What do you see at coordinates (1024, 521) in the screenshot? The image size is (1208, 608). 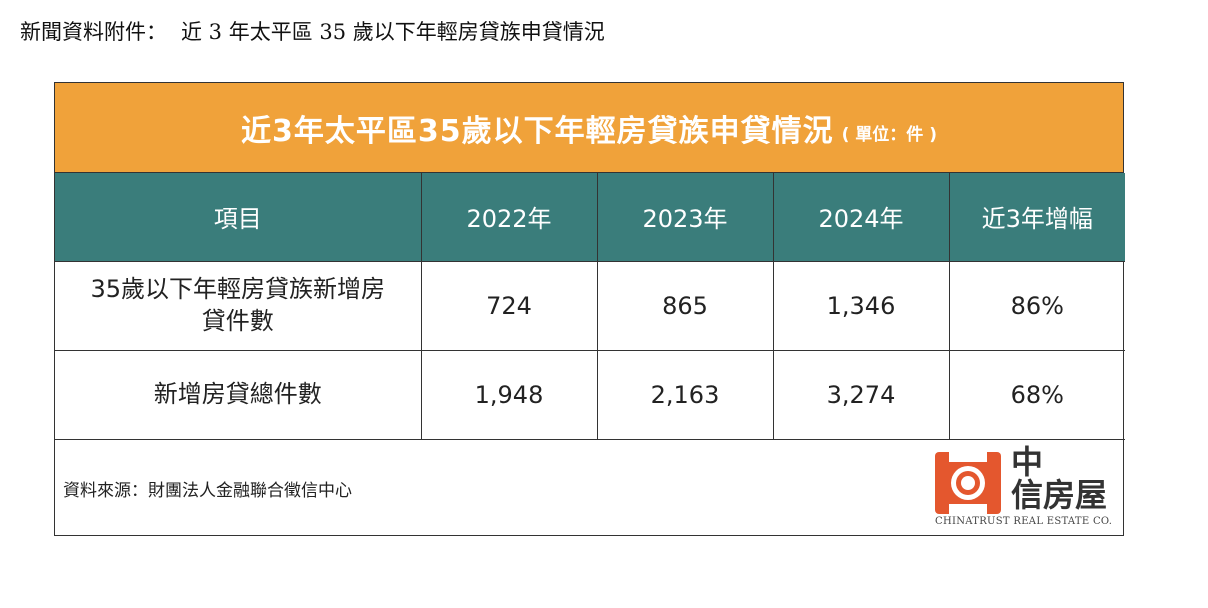 I see `logo-english-name: CHINATRUST REAL ESTATE CO.` at bounding box center [1024, 521].